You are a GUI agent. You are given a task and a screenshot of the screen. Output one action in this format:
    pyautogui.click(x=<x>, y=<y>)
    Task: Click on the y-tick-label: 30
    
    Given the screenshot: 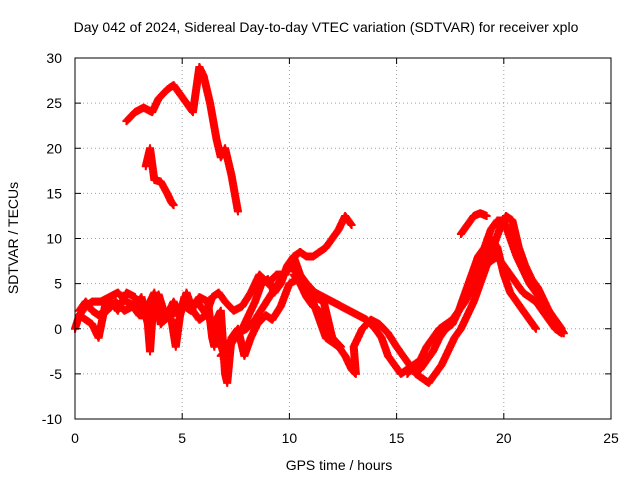 What is the action you would take?
    pyautogui.click(x=54, y=58)
    